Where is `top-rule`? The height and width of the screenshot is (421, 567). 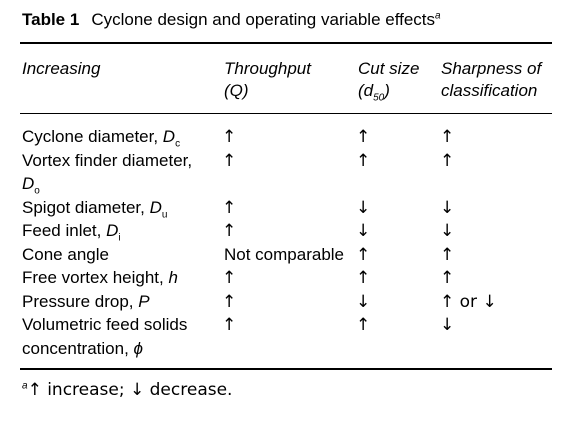
top-rule is located at coordinates (286, 43).